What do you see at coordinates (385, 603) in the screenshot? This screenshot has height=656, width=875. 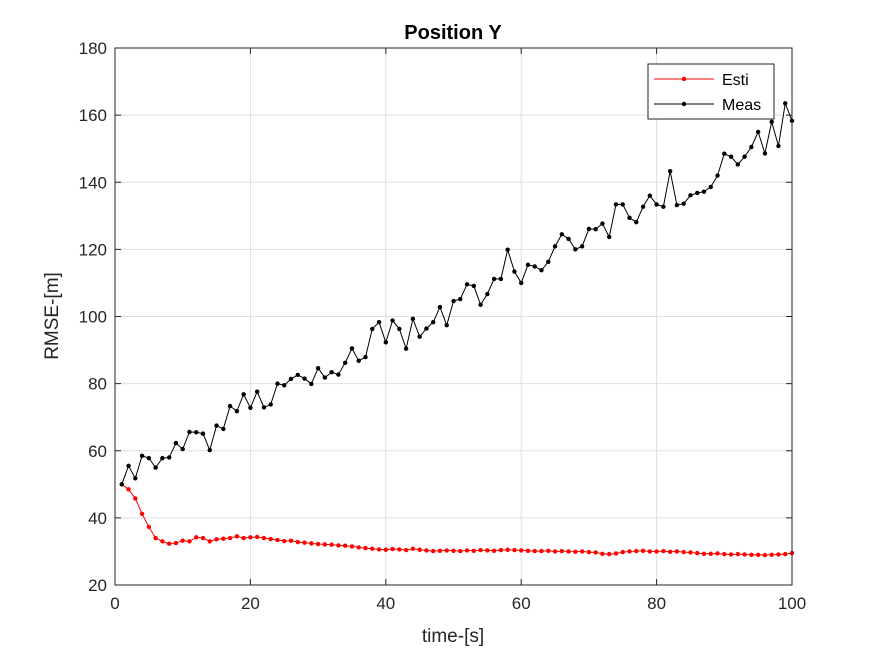 I see `x-tick-label: 40` at bounding box center [385, 603].